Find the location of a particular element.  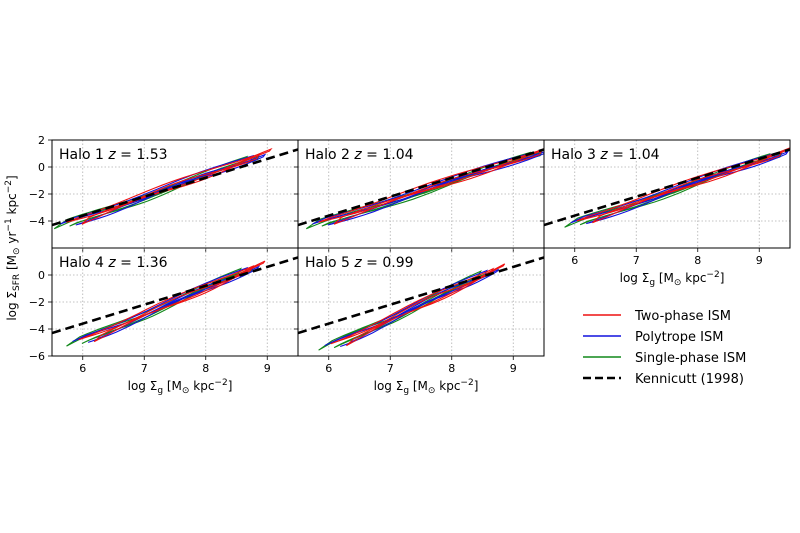

y-tick-label: 2 is located at coordinates (41, 140).